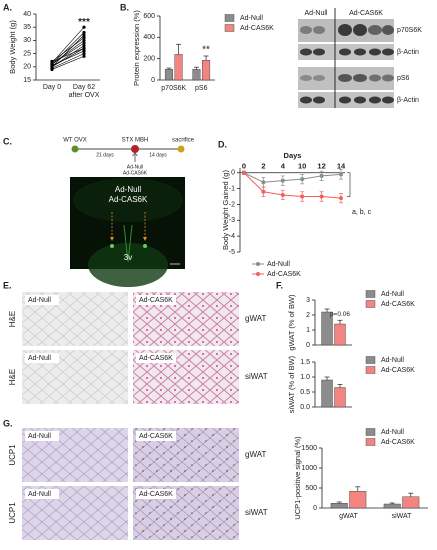  Describe the element at coordinates (362, 212) in the screenshot. I see `annotation: a, b, c` at that location.